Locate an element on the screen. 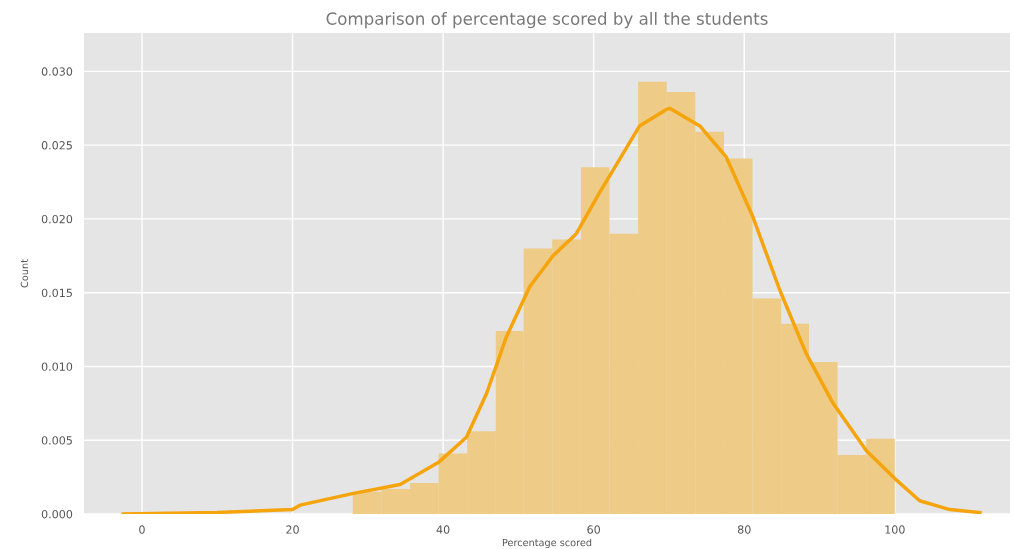  y-tick-label: 0.020 is located at coordinates (57, 219).